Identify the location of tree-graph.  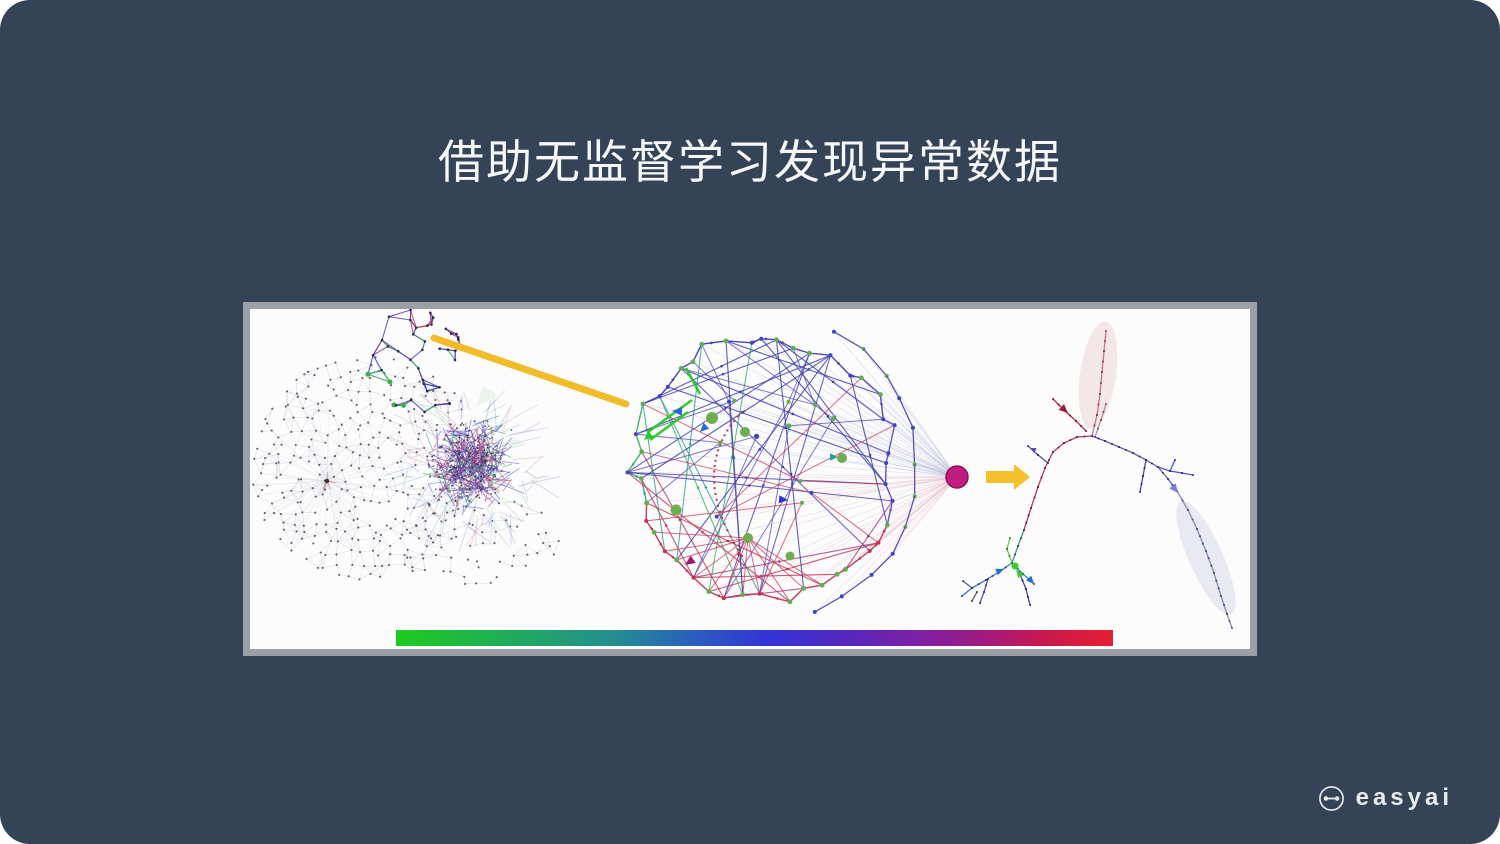
(1098, 475).